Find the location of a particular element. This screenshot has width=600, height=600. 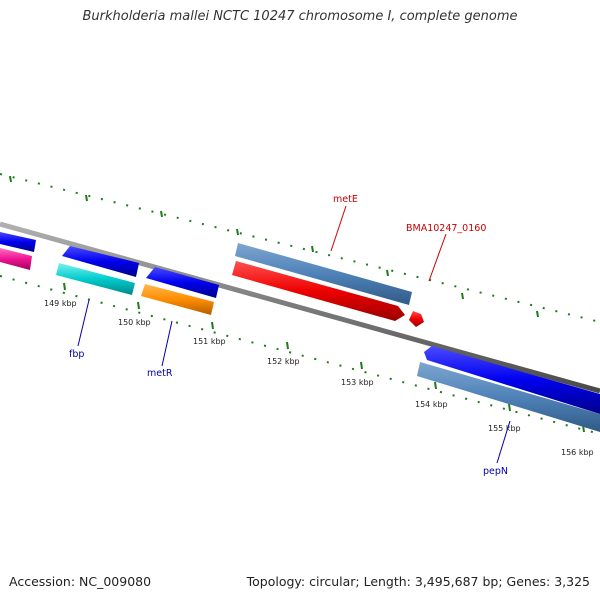

tick-label-155kbp: 155 kbp is located at coordinates (504, 428).